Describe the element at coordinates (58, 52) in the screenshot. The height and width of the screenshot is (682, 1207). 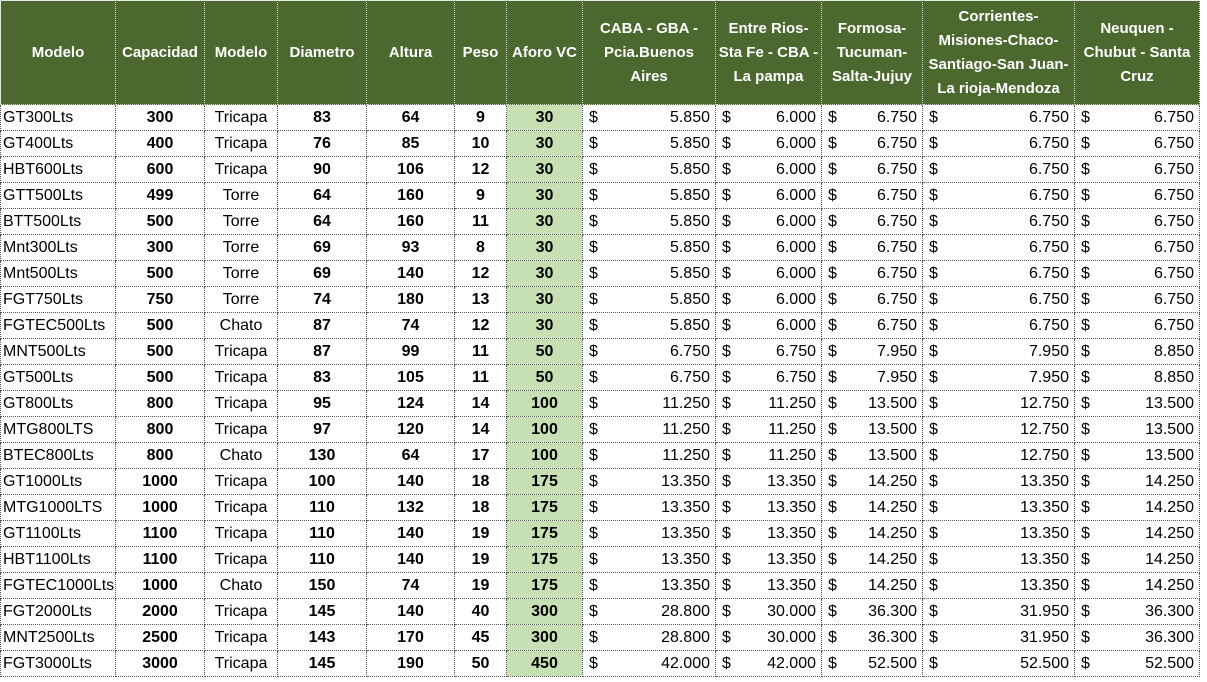
I see `header-modelo: Modelo` at that location.